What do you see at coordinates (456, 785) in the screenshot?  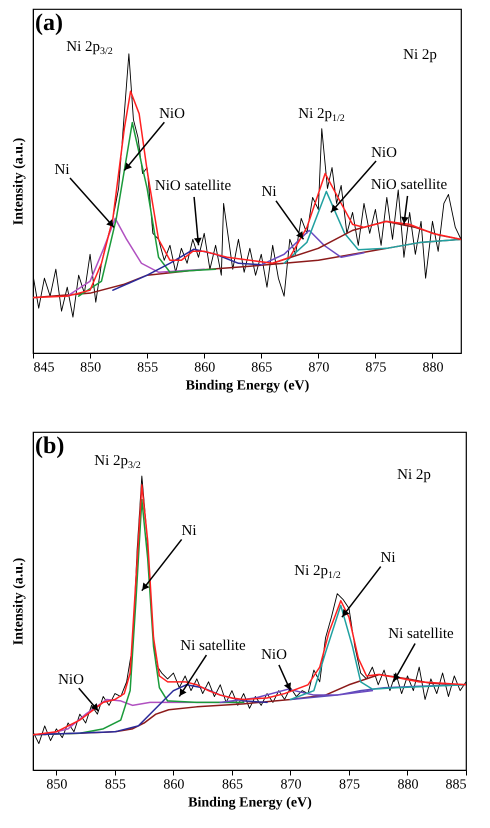 I see `x-tick-label: 885` at bounding box center [456, 785].